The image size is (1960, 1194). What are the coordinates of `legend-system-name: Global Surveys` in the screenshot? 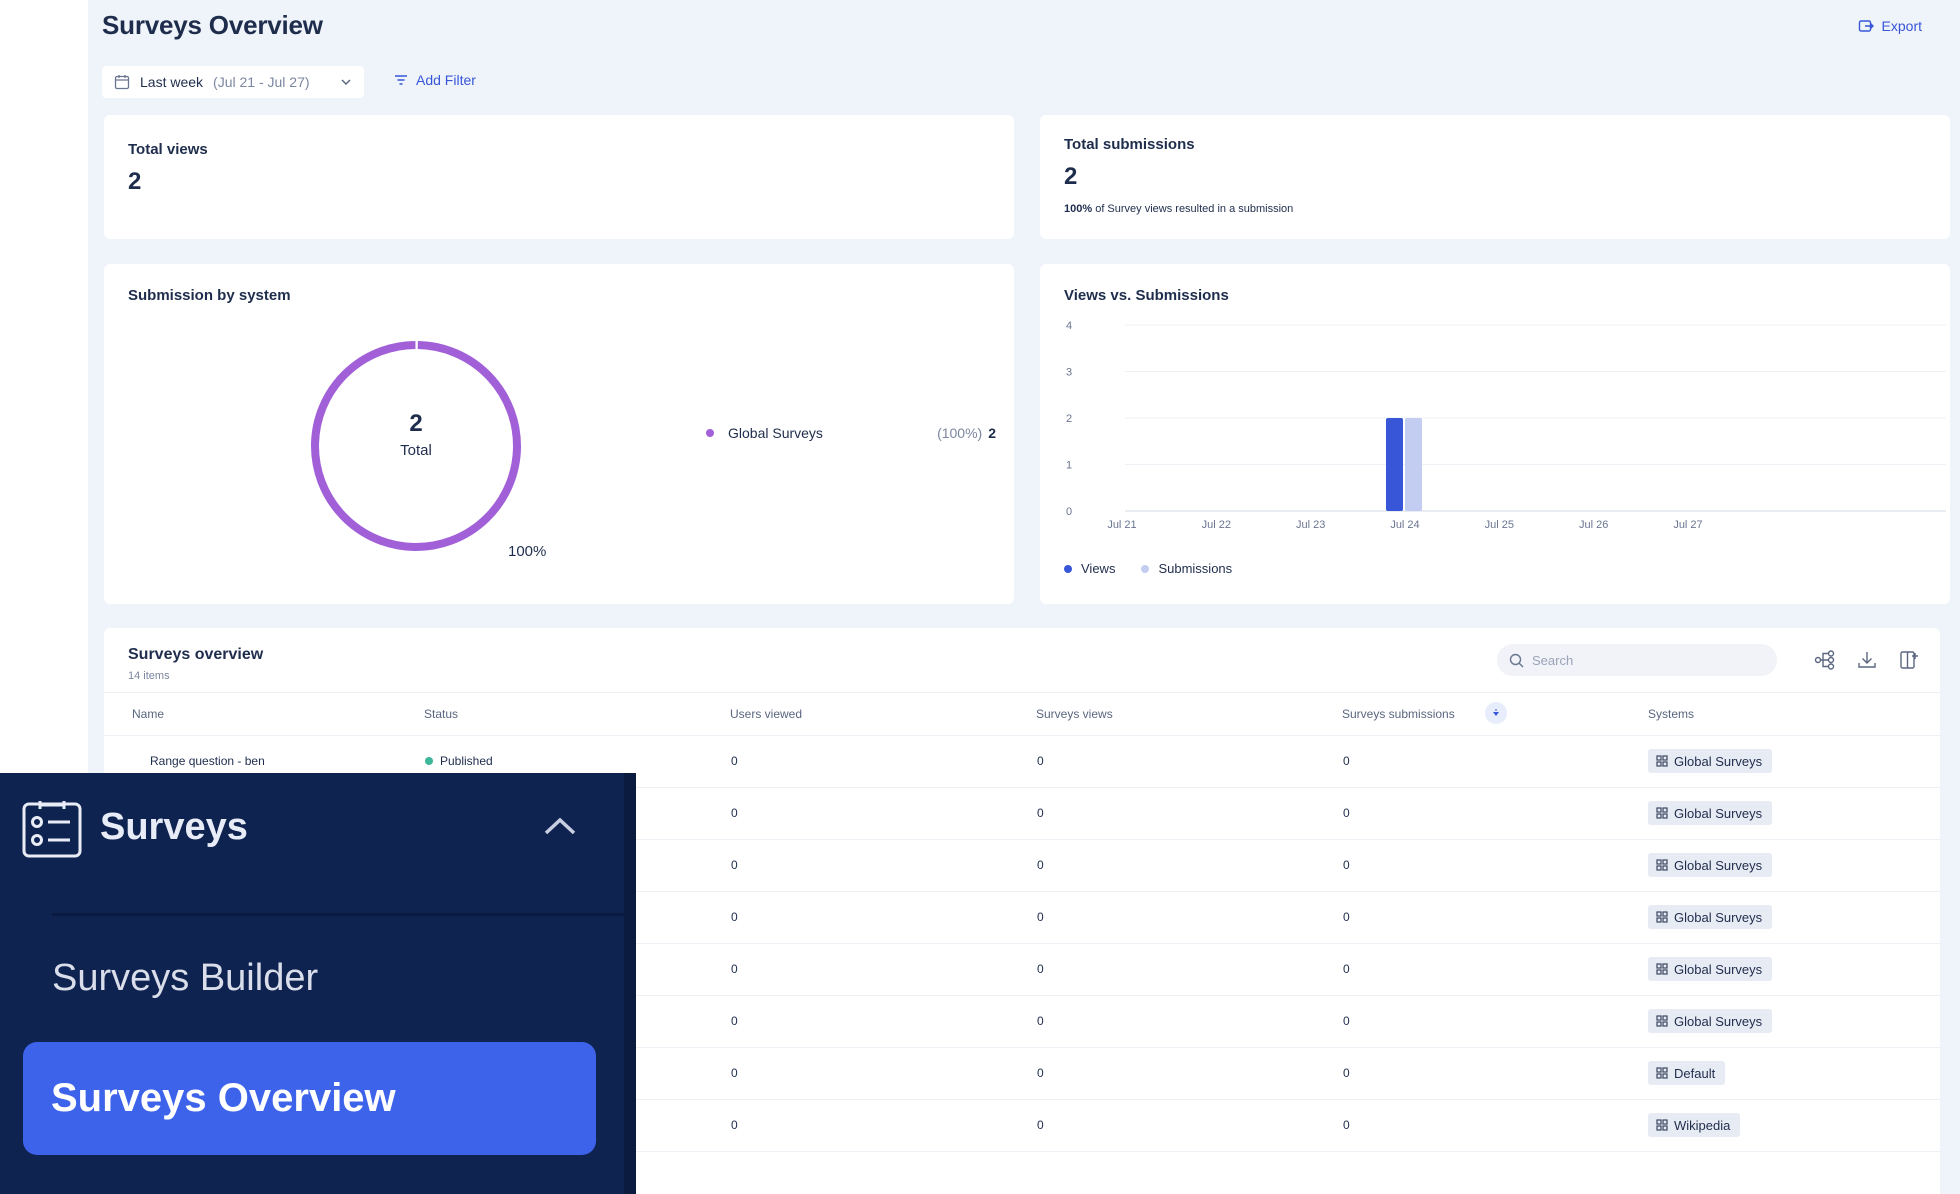 It's located at (775, 433).